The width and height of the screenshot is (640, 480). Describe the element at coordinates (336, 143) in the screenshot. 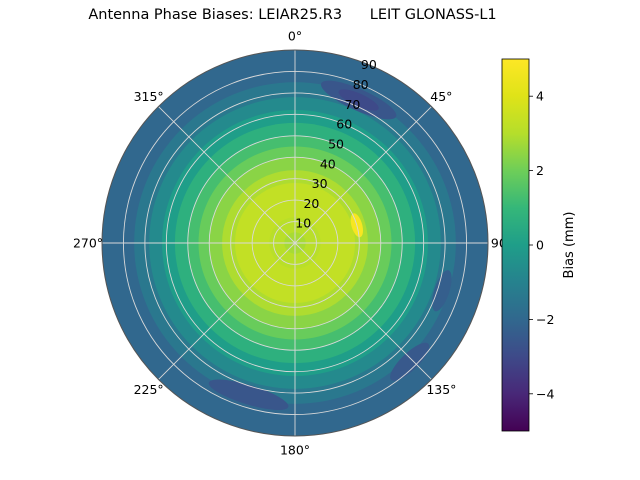

I see `zenith-tick-label: 50` at that location.